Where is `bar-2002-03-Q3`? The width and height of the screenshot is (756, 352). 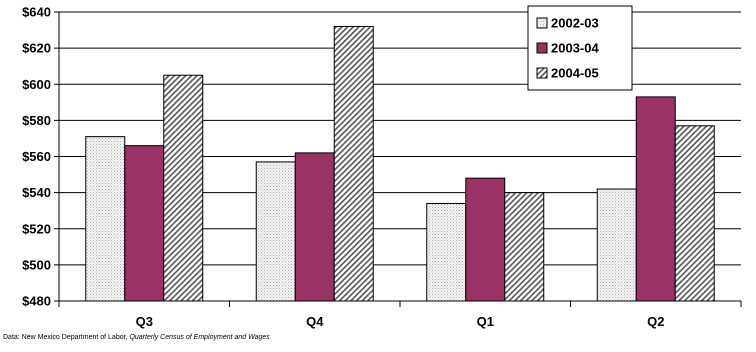 bar-2002-03-Q3 is located at coordinates (105, 219).